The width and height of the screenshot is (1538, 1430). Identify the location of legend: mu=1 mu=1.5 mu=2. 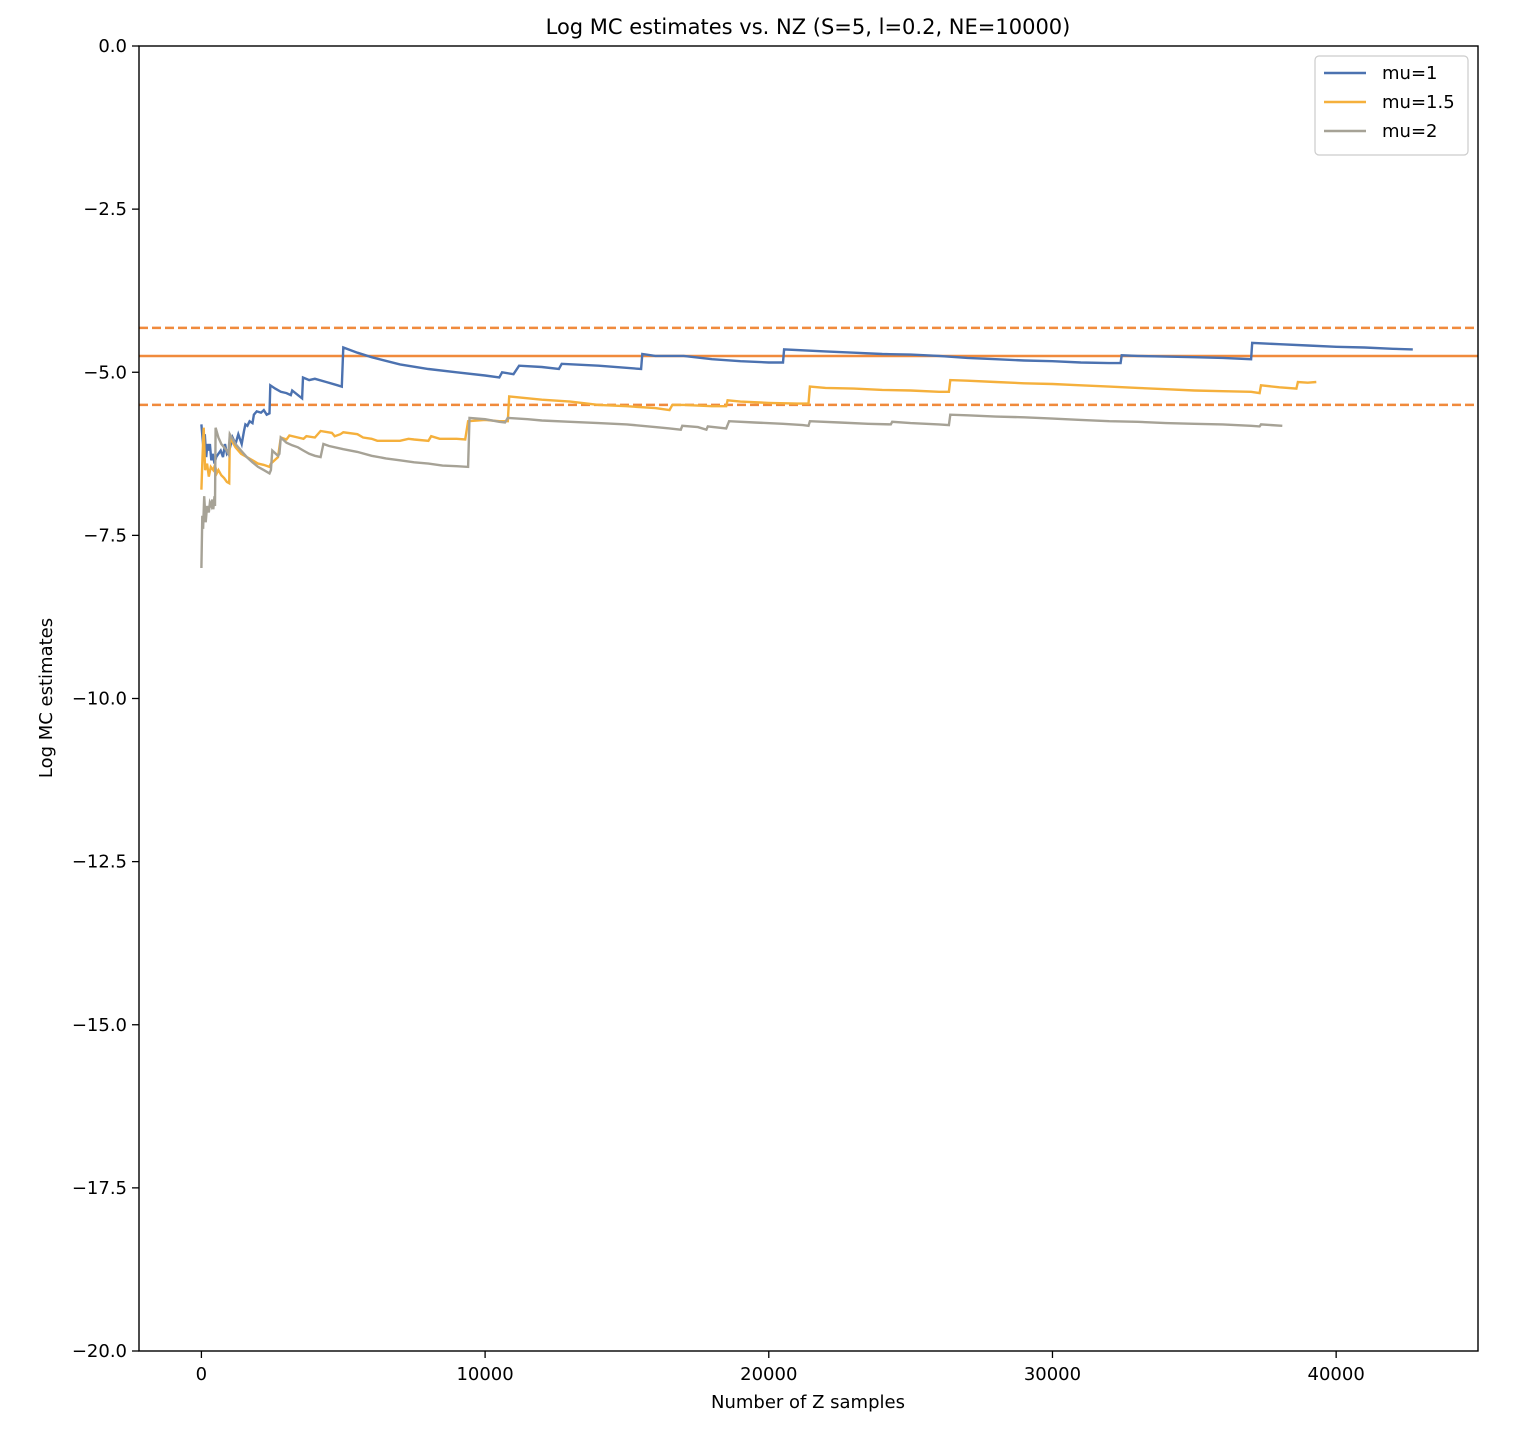
(1391, 105).